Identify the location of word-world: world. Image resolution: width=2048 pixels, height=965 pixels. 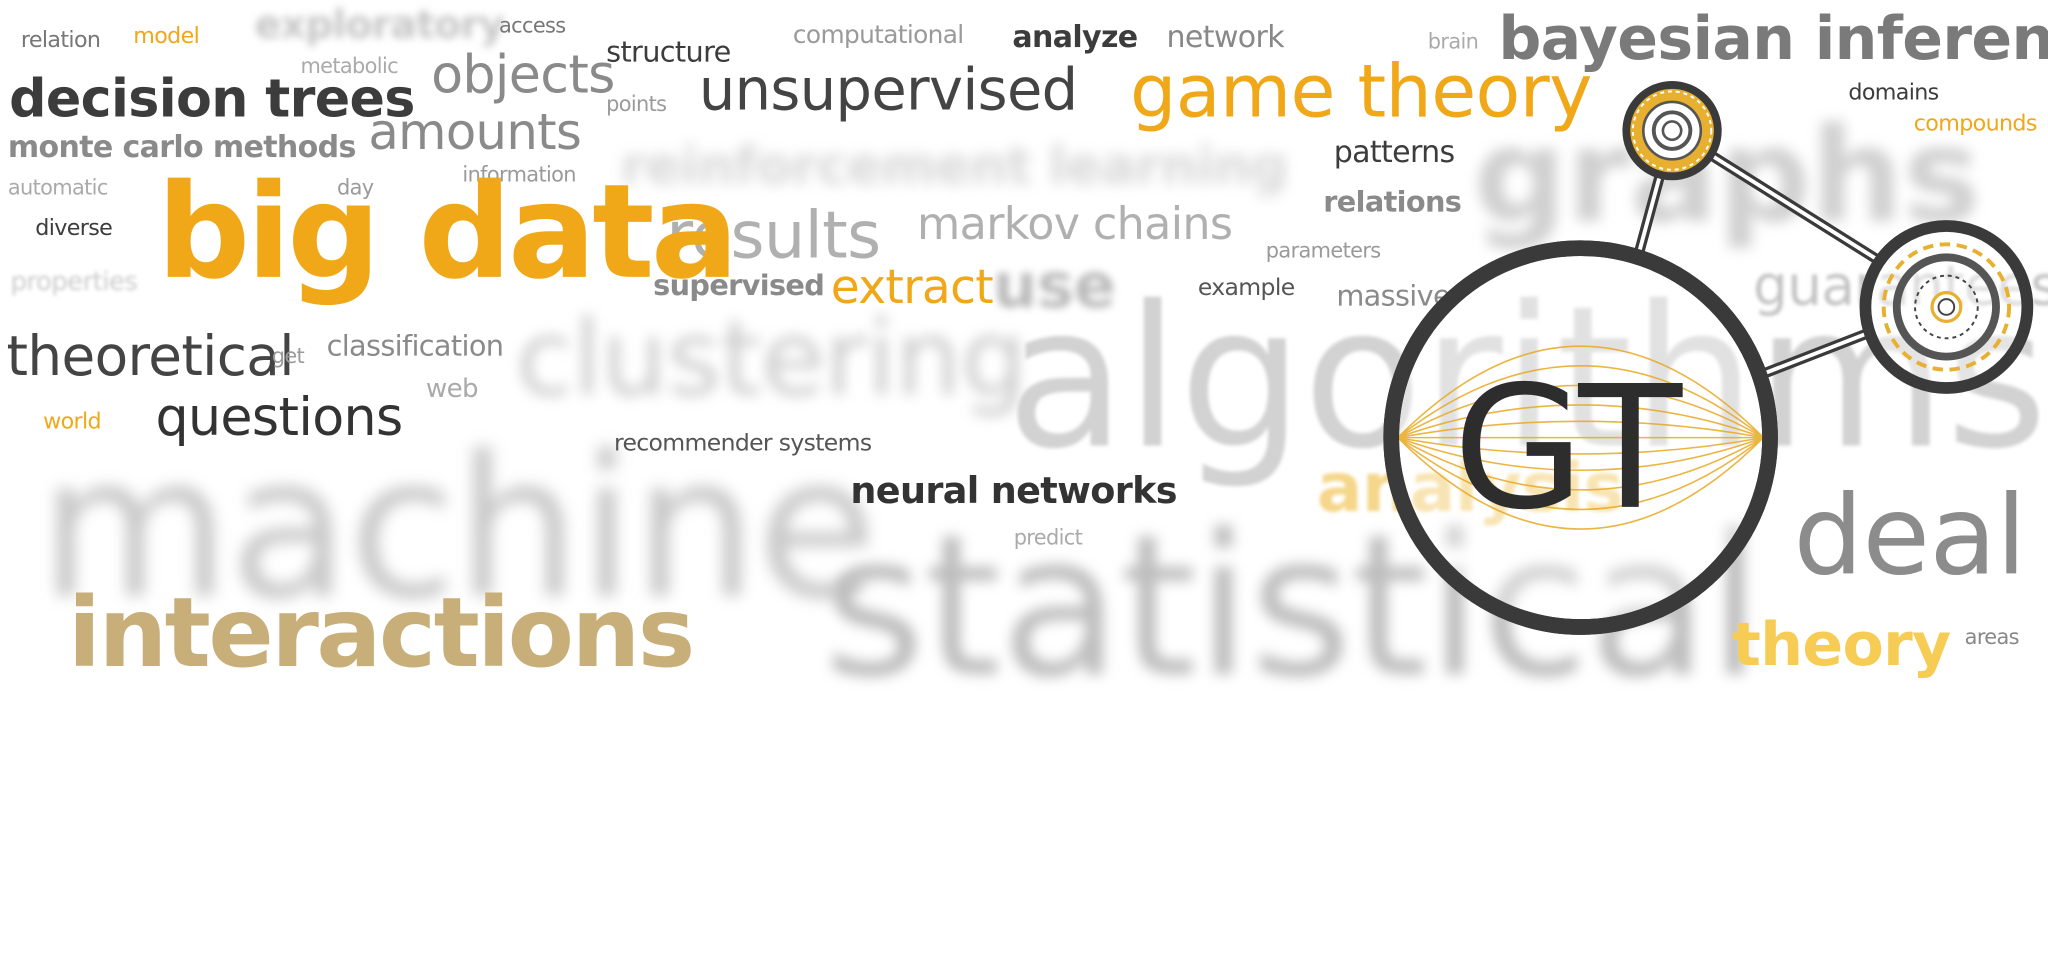
(72, 421).